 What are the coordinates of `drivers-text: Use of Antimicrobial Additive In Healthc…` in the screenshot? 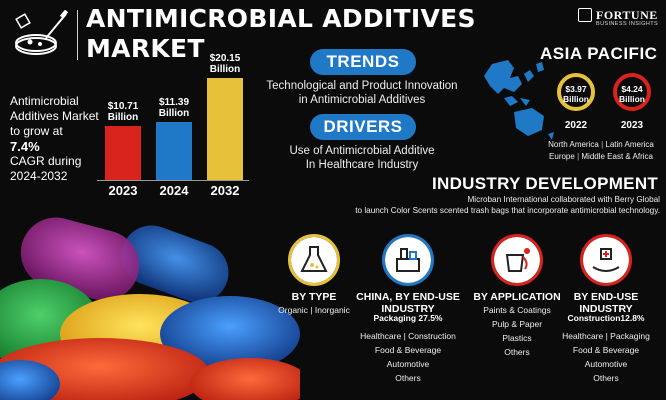 It's located at (362, 158).